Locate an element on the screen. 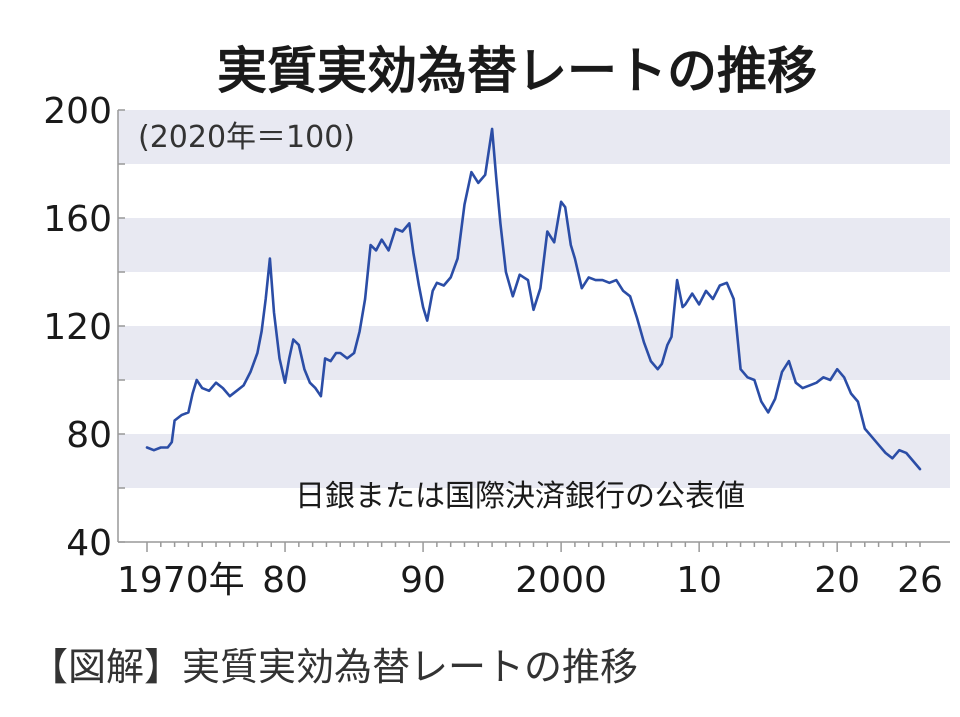  chart-title: 実質実効為替レートの推移 is located at coordinates (517, 71).